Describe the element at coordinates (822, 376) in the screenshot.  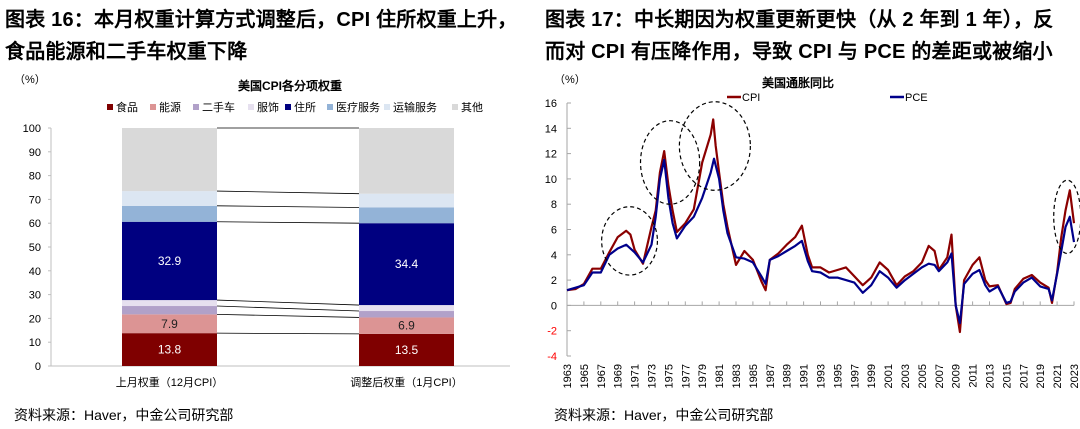
I see `x-tick-label: 1993` at that location.